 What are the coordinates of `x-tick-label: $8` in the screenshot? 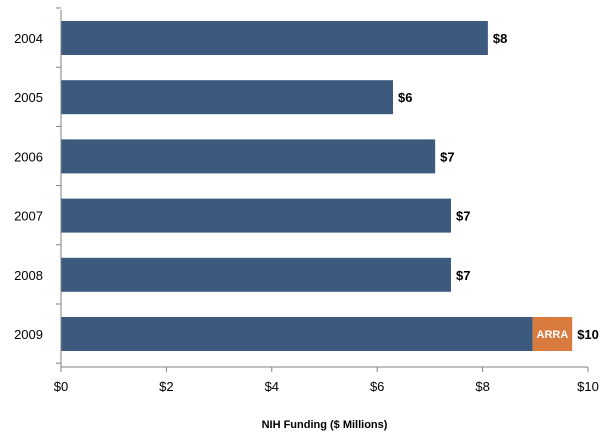 It's located at (482, 386).